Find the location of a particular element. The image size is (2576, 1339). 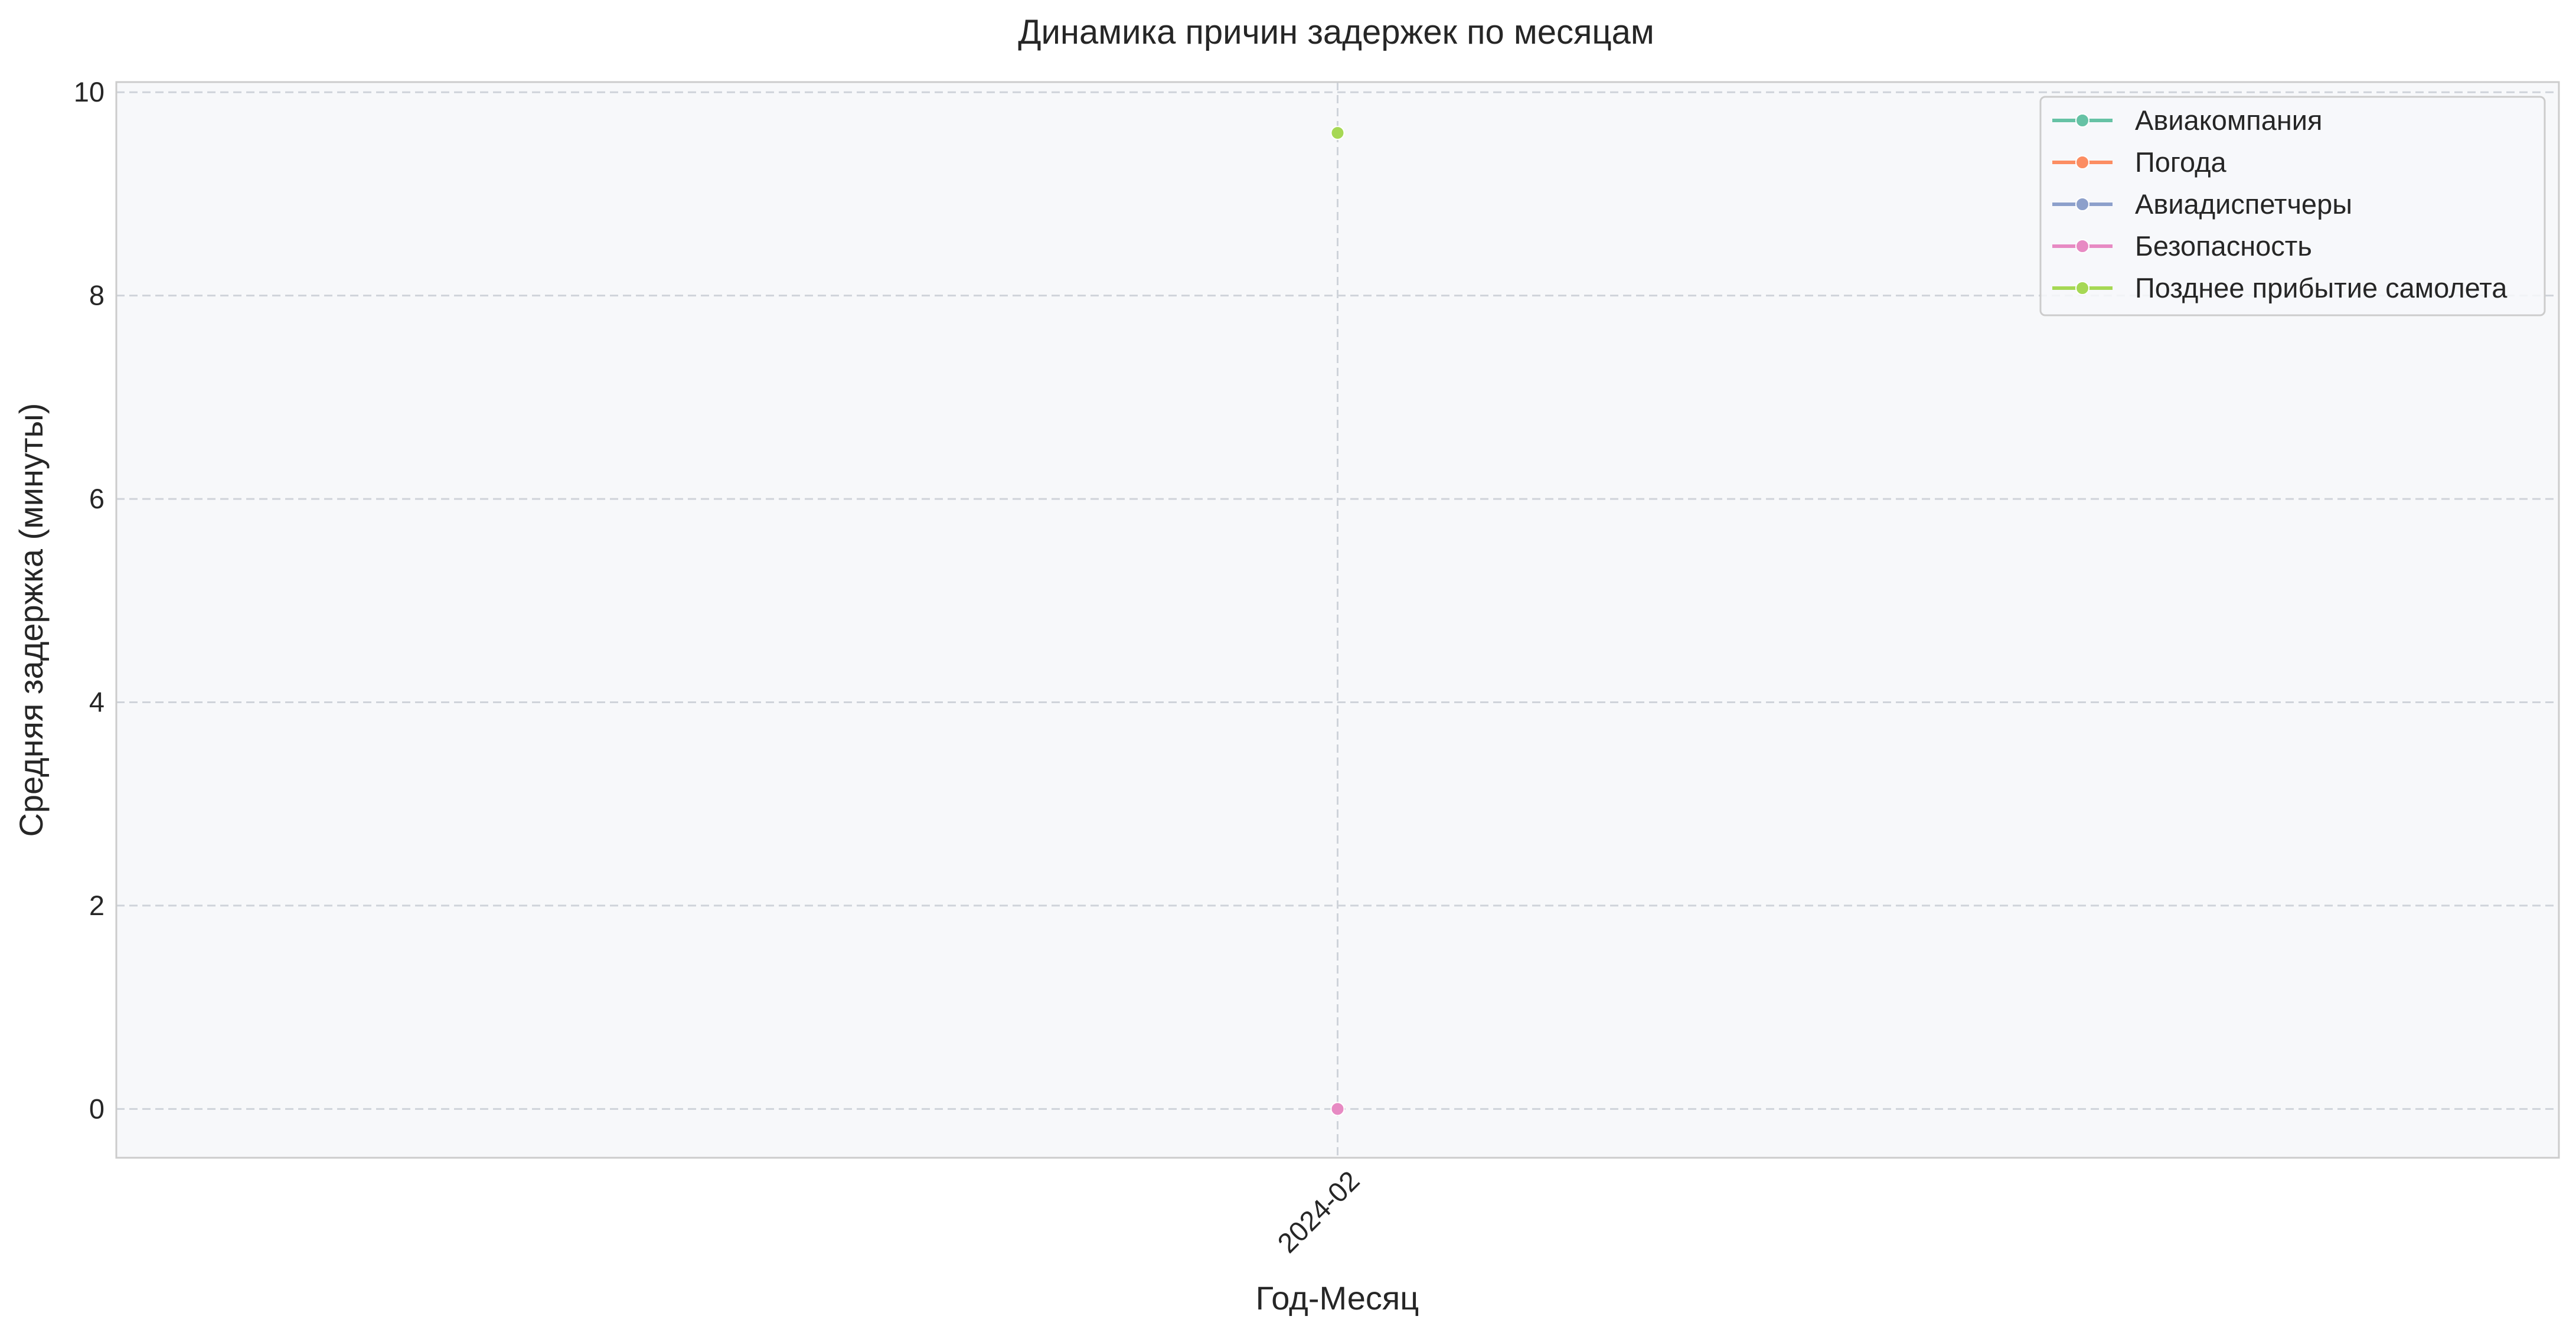

x-axis-ticks: 2024-02 is located at coordinates (1318, 1212).